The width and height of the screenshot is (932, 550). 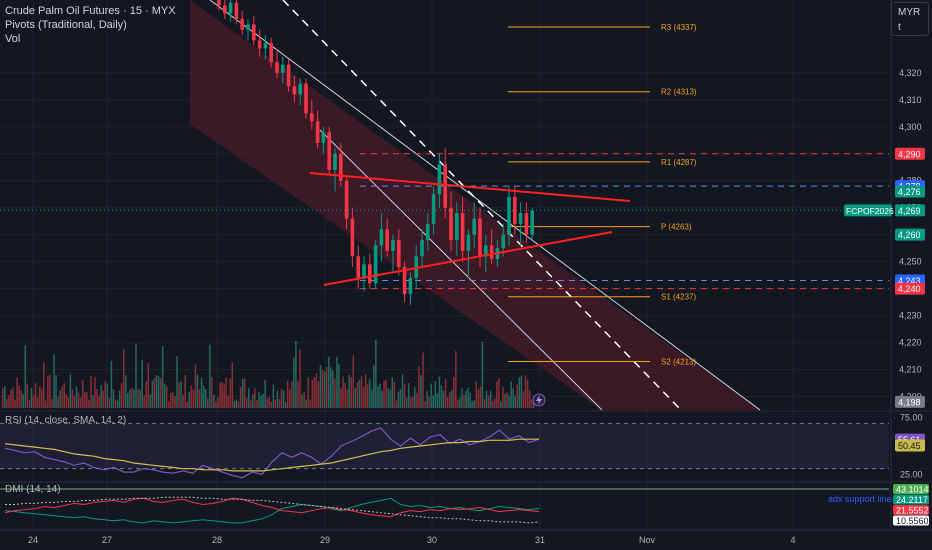 I want to click on time-tick-label: 4, so click(x=792, y=540).